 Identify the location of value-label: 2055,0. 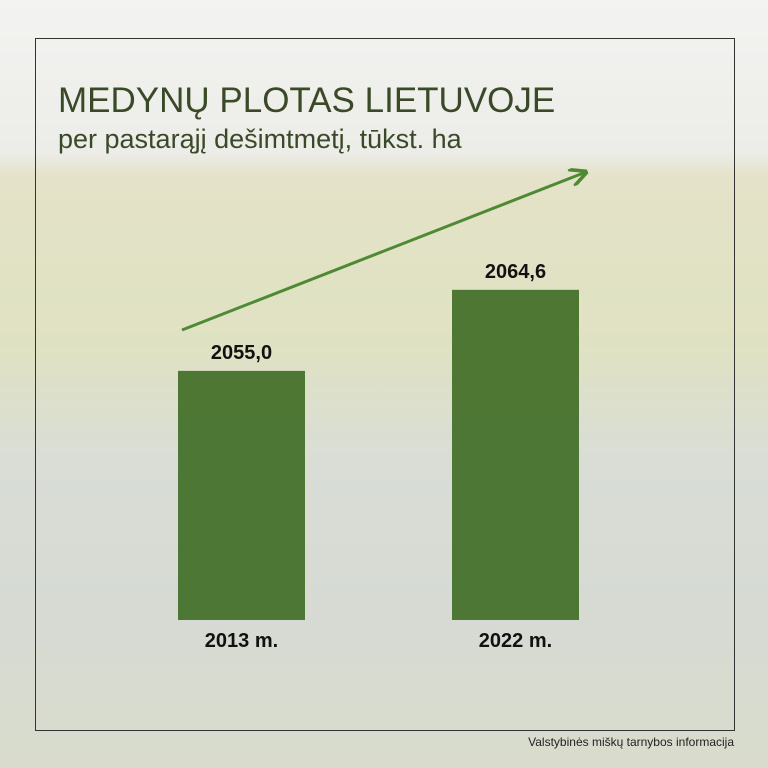
(241, 353).